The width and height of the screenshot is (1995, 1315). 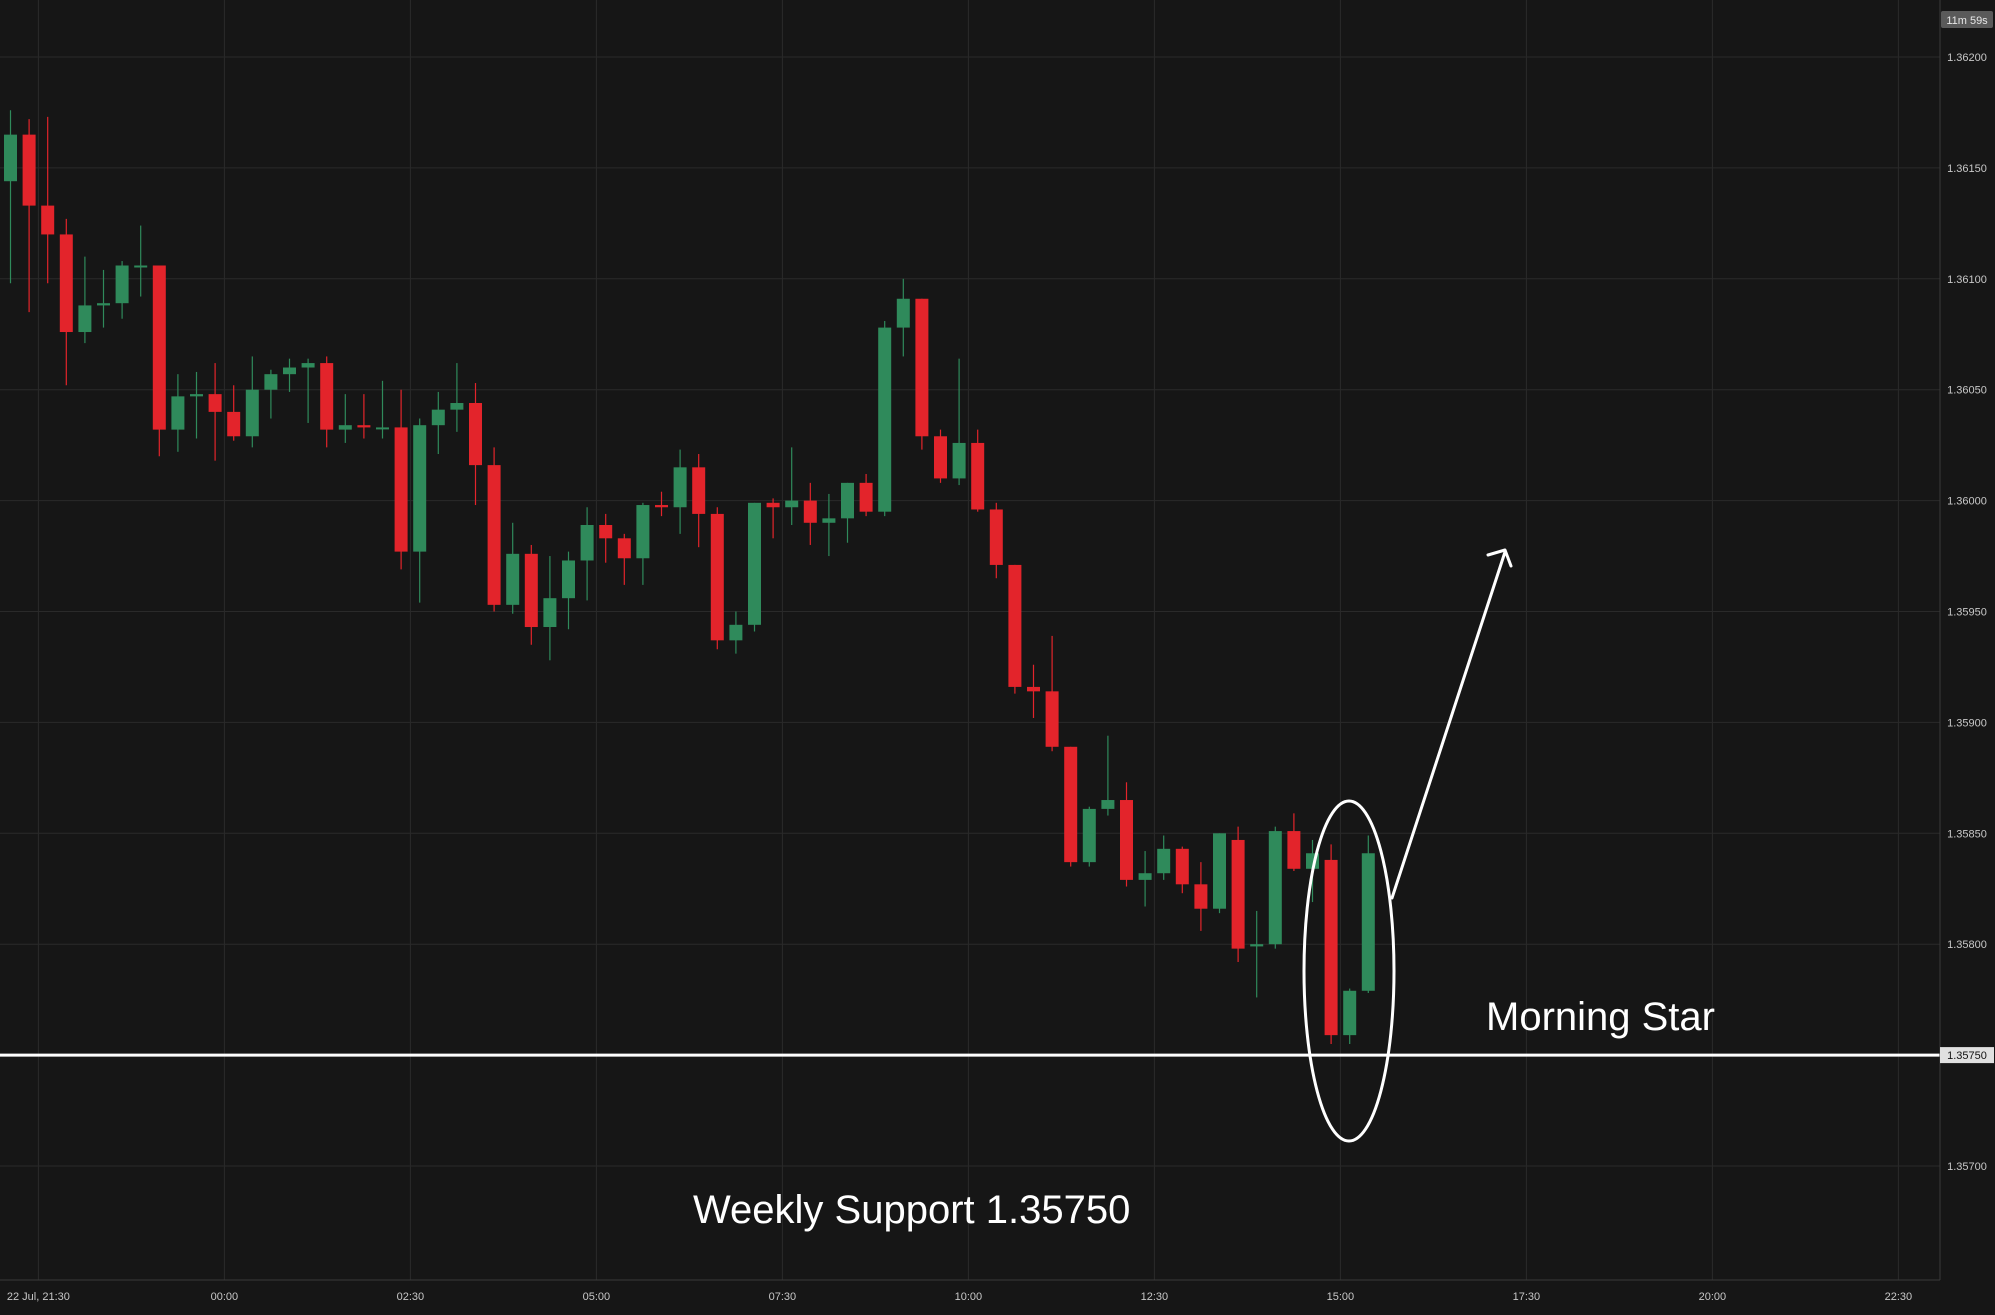 I want to click on support-price-tag-label: 1.35750, so click(x=1967, y=1056).